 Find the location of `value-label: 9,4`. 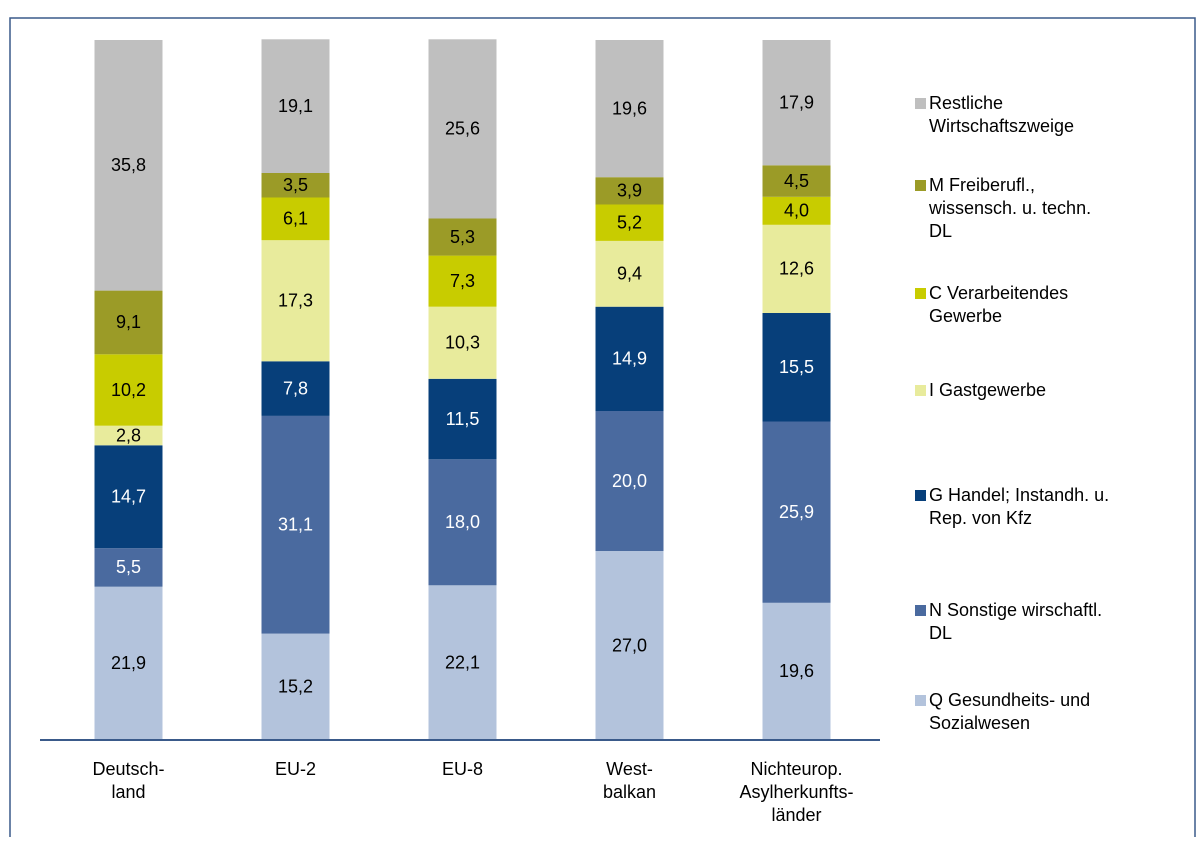

value-label: 9,4 is located at coordinates (629, 274).